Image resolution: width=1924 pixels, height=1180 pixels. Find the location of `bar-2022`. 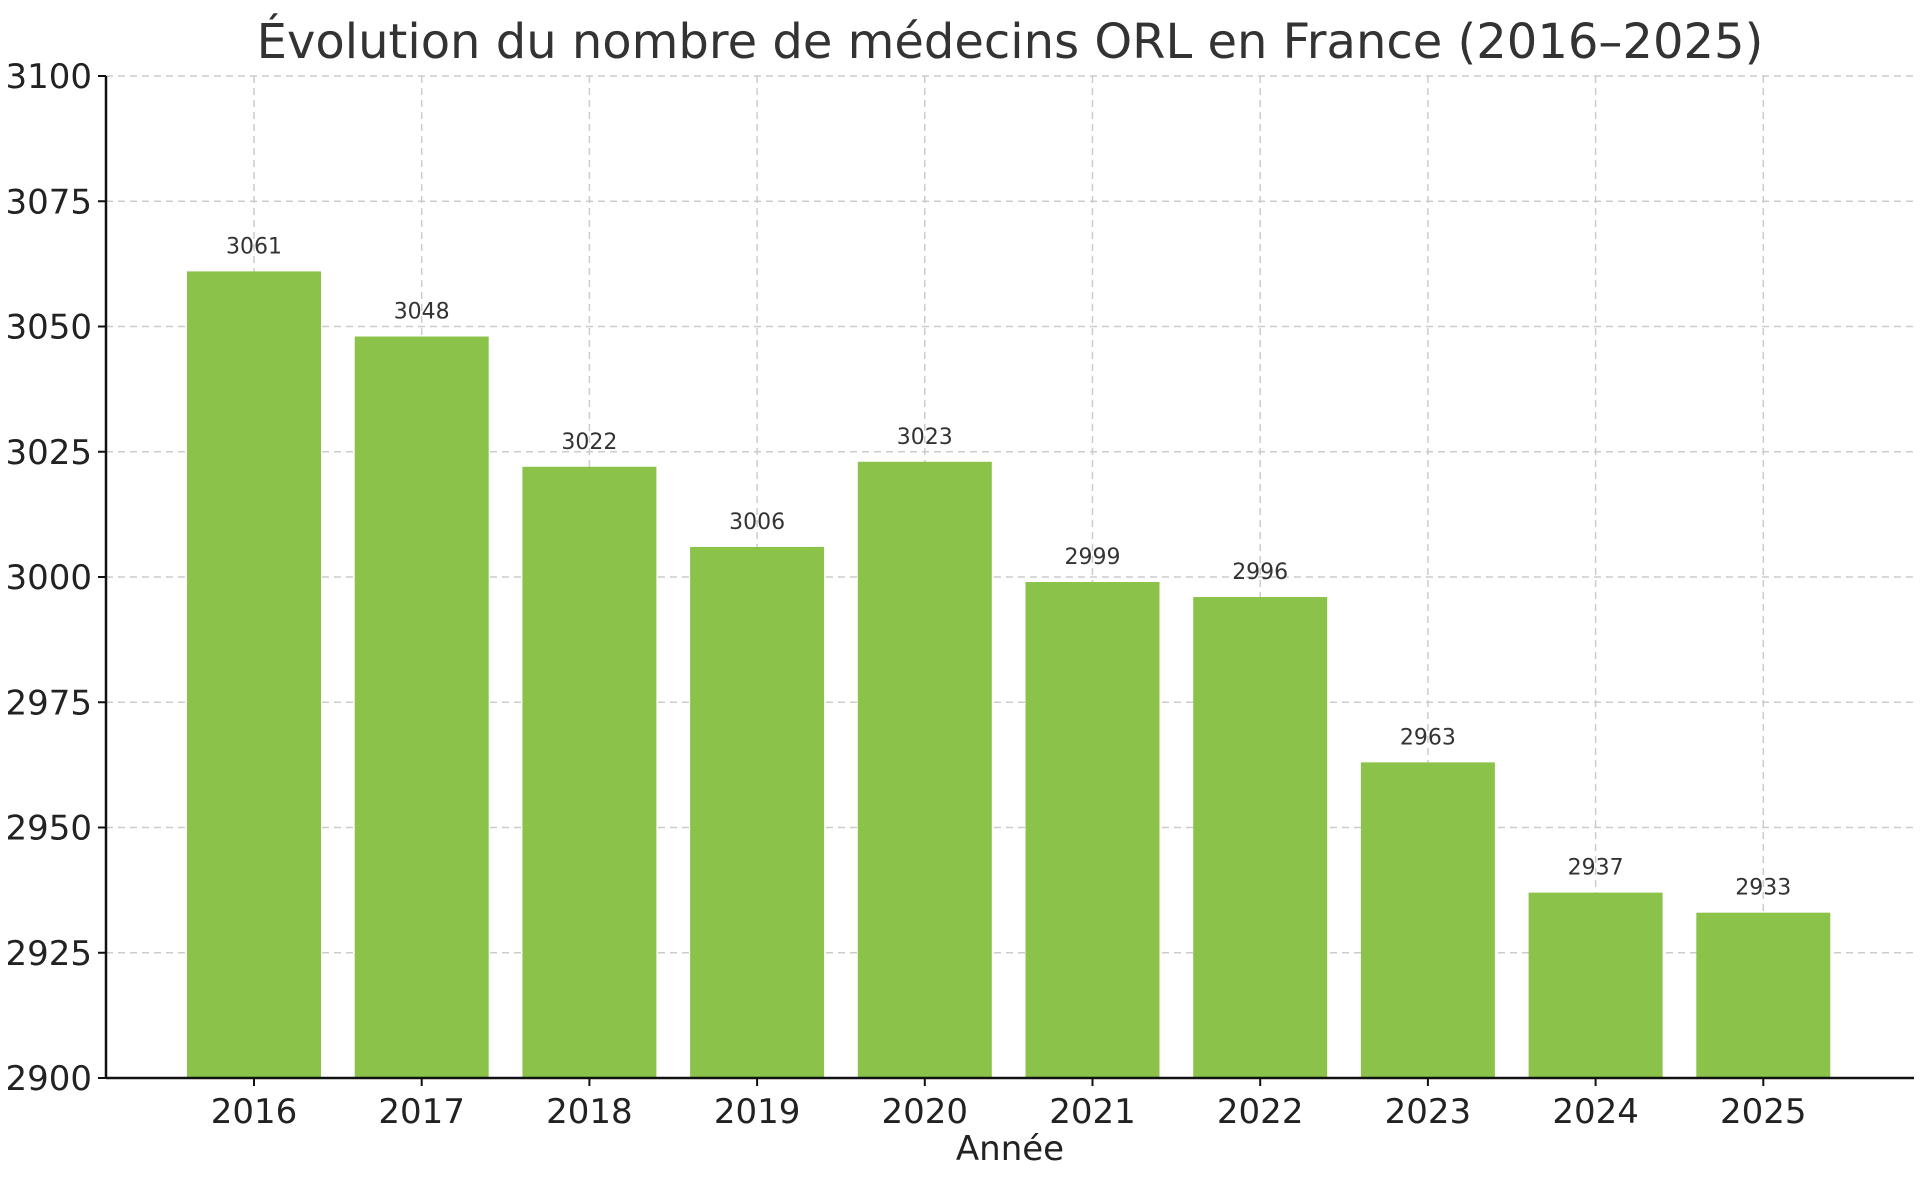

bar-2022 is located at coordinates (1260, 837).